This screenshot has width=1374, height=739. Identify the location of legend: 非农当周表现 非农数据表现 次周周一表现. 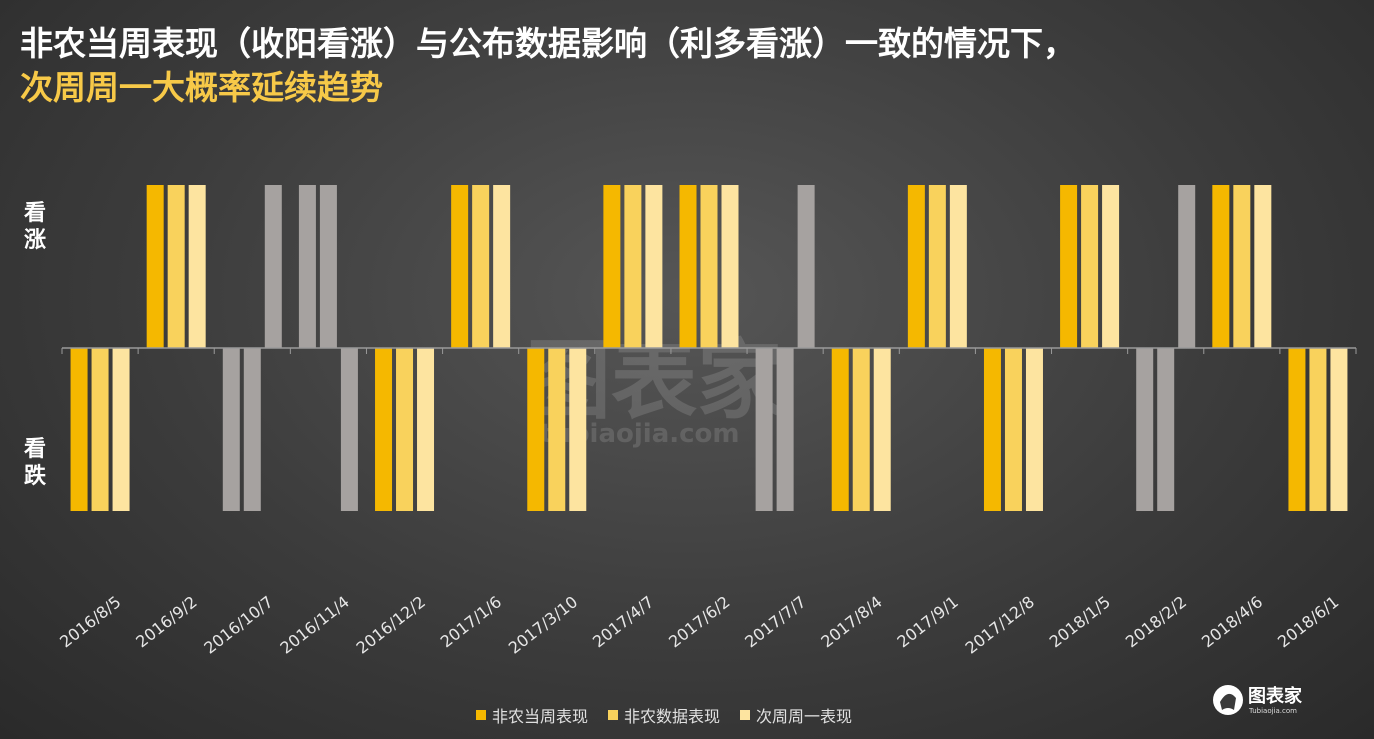
(664, 715).